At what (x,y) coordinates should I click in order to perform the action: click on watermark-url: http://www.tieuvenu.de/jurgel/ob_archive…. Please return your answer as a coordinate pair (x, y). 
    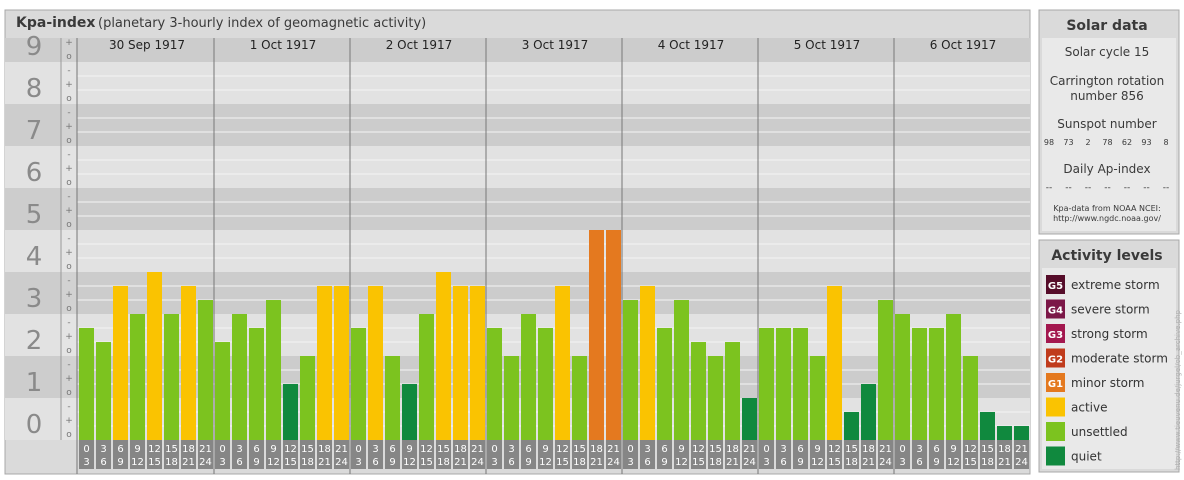
    Looking at the image, I should click on (1178, 389).